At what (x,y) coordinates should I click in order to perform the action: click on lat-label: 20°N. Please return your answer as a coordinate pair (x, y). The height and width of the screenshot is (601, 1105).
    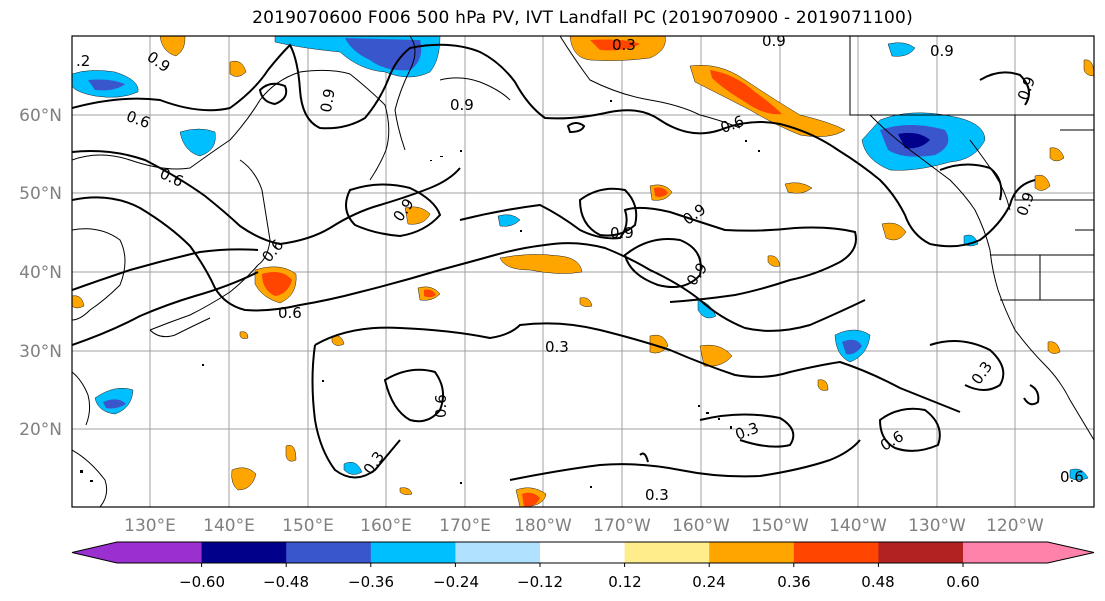
    Looking at the image, I should click on (40, 430).